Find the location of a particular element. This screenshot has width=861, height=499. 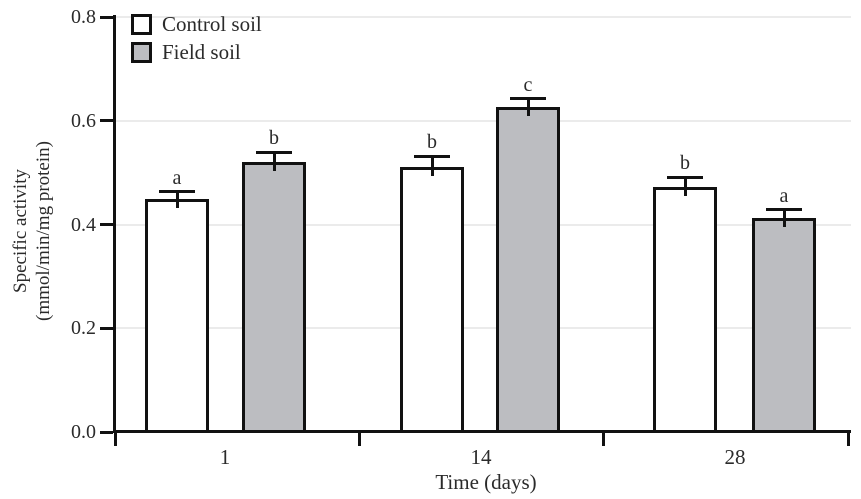

x-tick-label-28: 28 is located at coordinates (735, 457).